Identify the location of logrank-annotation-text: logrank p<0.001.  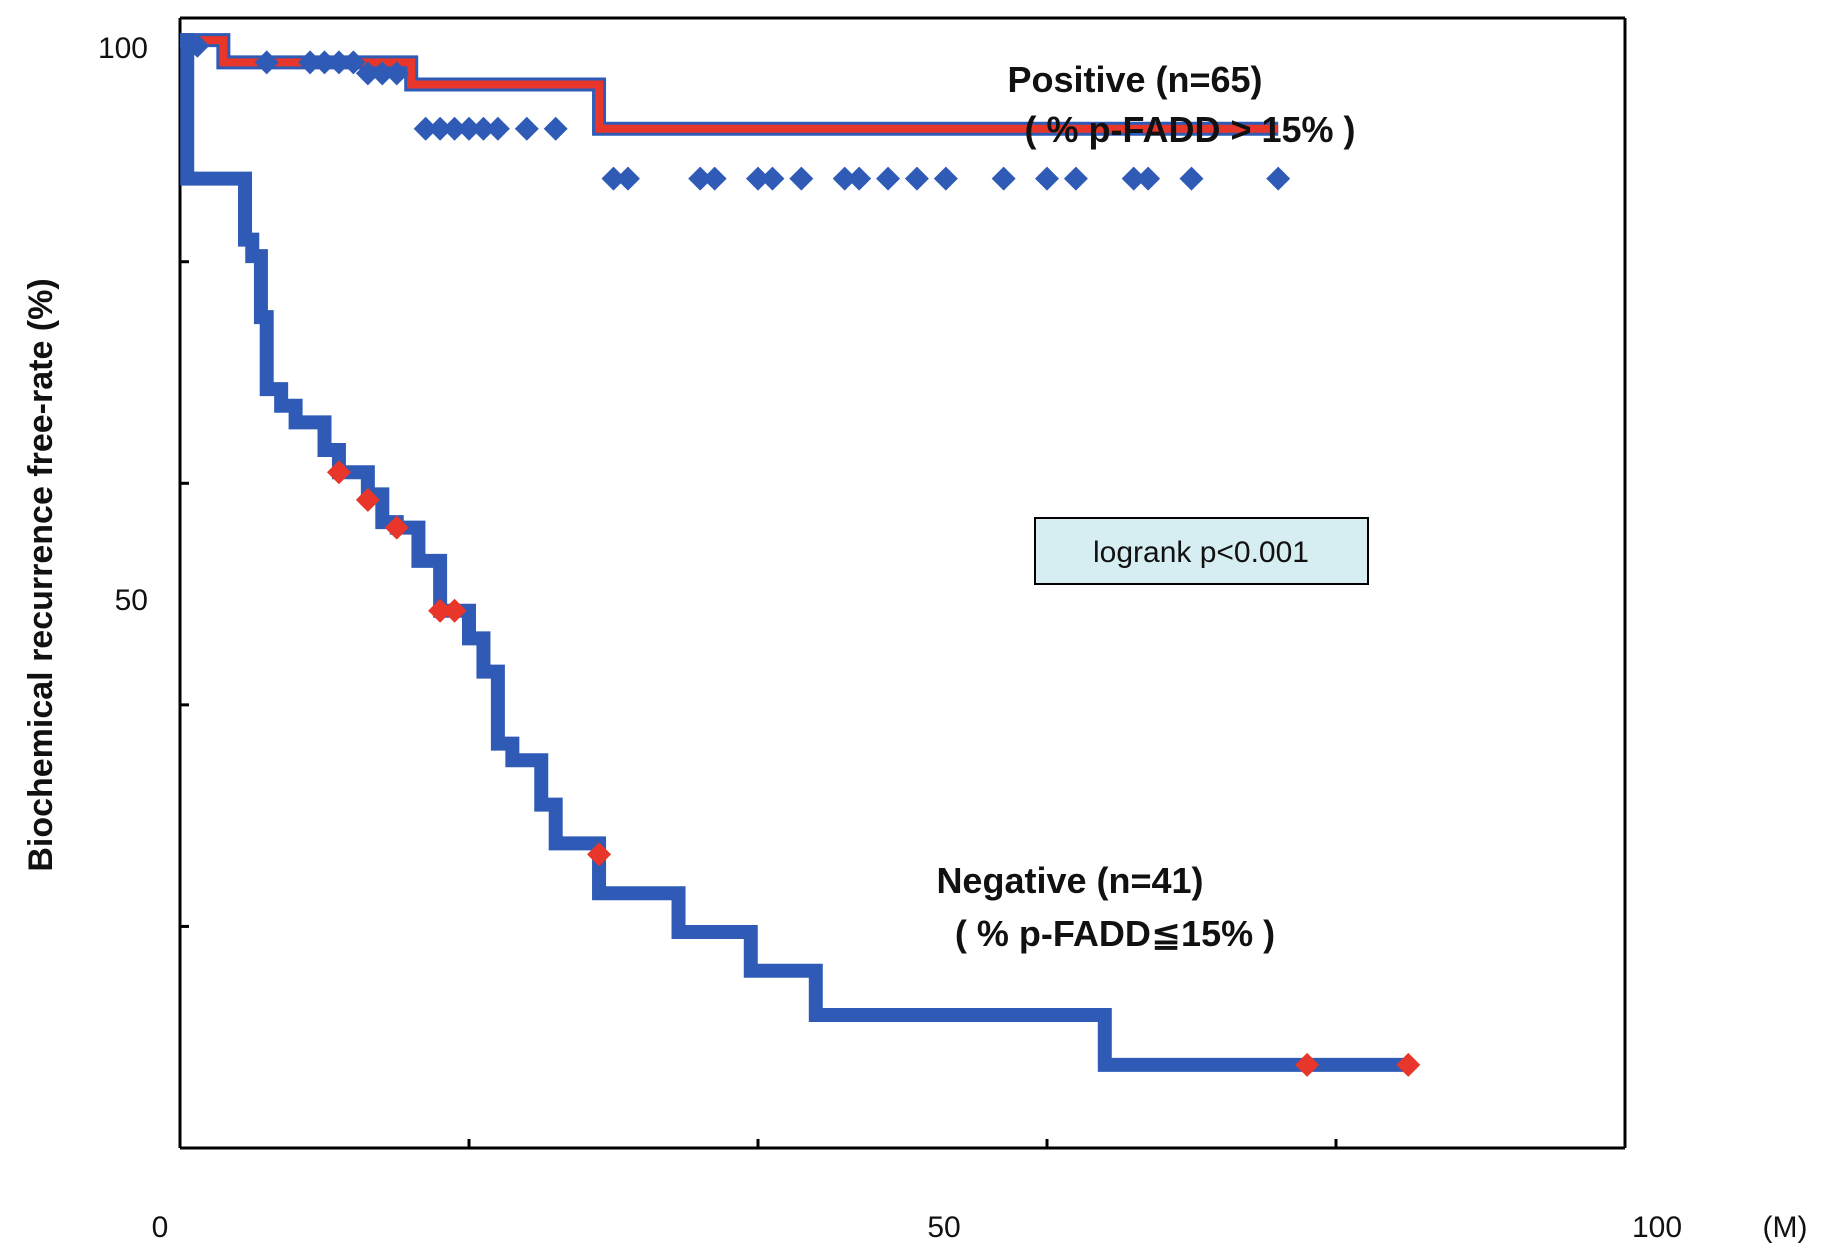
(1201, 552).